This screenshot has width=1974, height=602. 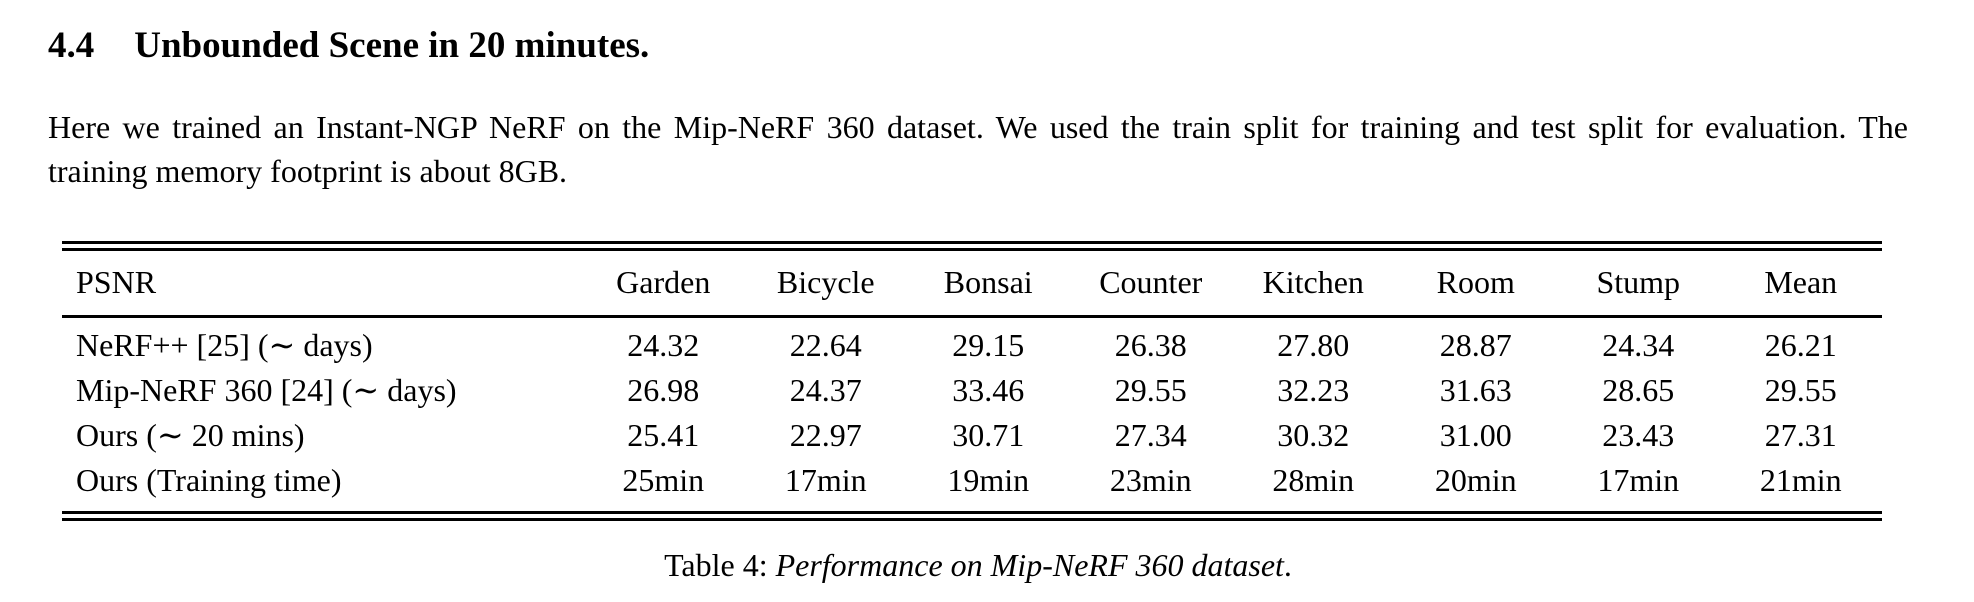 I want to click on cell-value: 26.21, so click(x=1800, y=345).